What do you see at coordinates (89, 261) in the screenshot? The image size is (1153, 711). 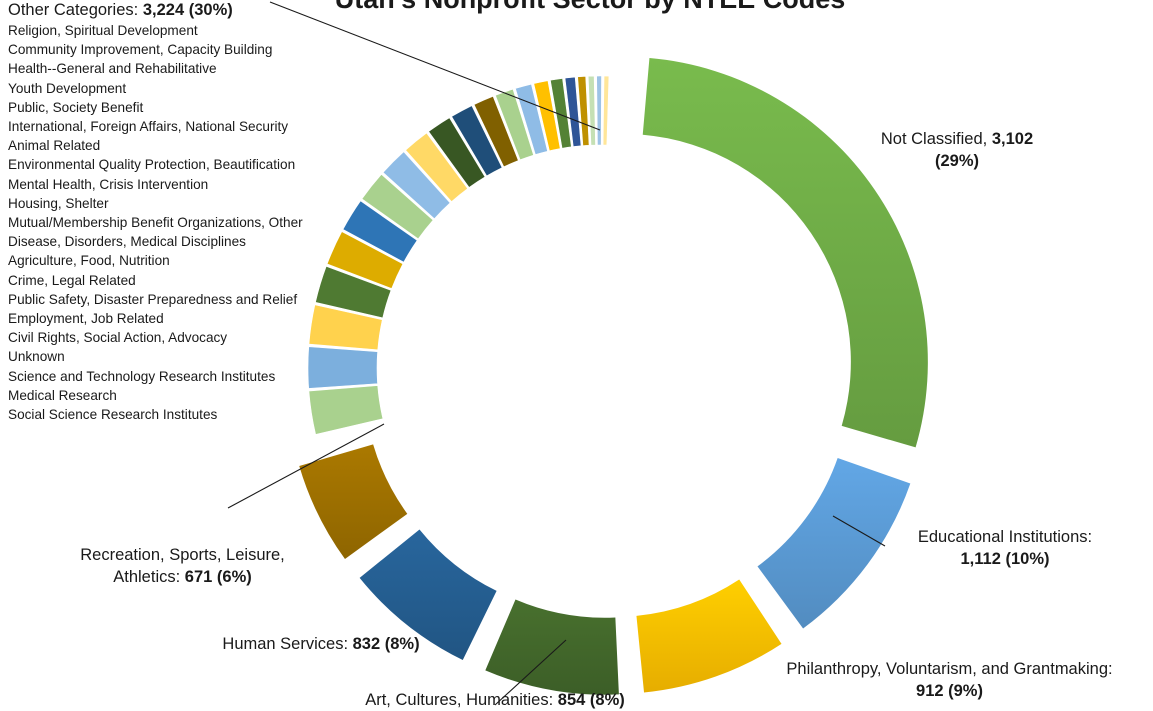 I see `other-category-item: Agriculture, Food, Nutrition` at bounding box center [89, 261].